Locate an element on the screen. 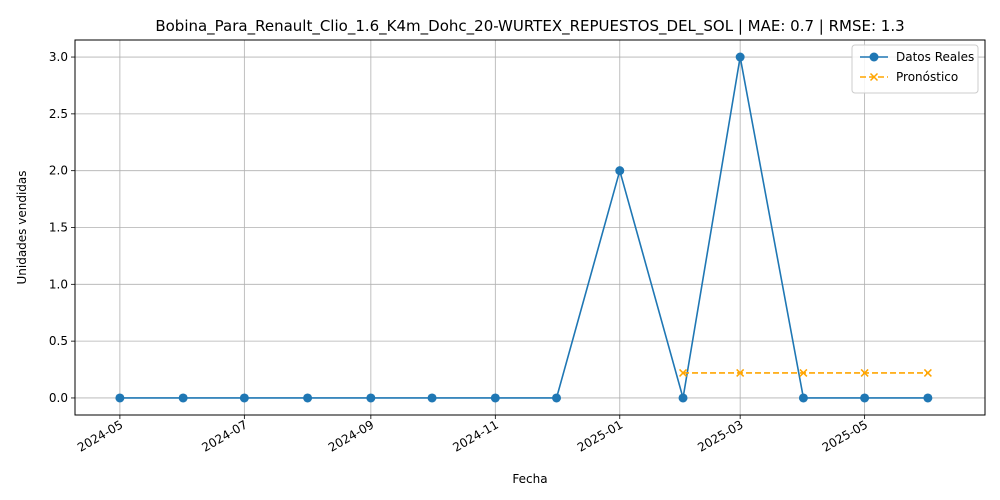 The image size is (1000, 500). y-tick-label: 2.0 is located at coordinates (58, 171).